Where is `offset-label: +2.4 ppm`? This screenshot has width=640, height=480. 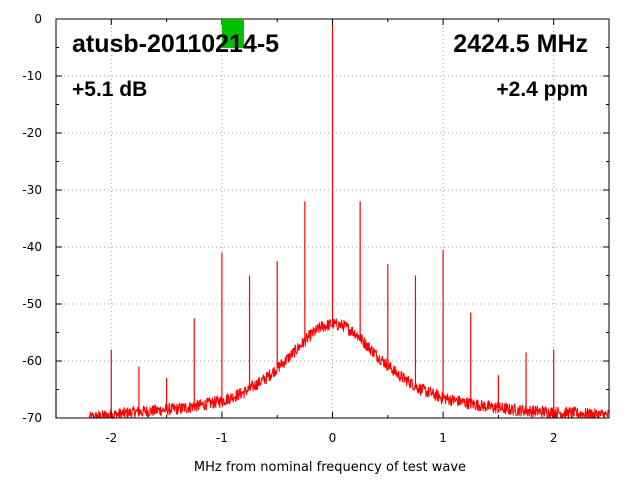
offset-label: +2.4 ppm is located at coordinates (542, 89).